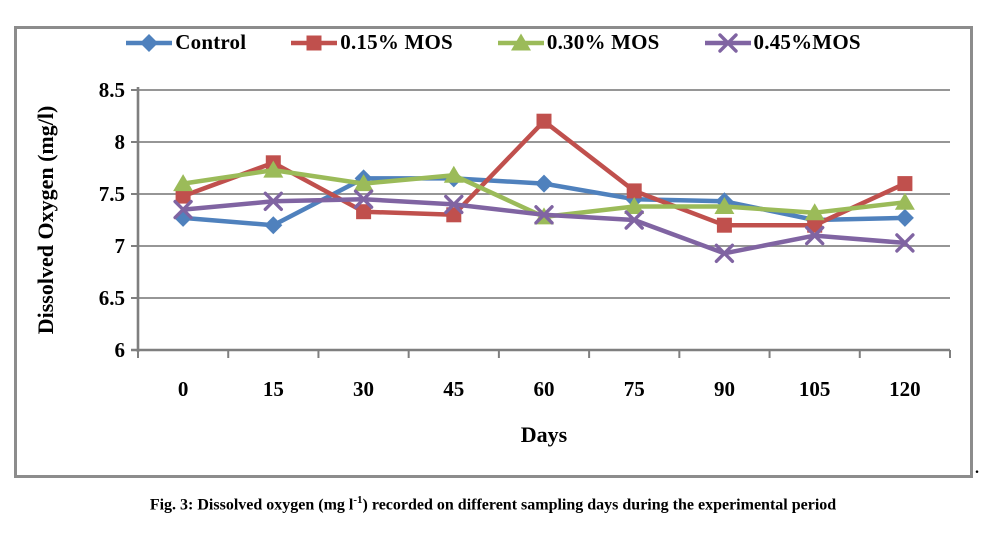 The image size is (986, 556). What do you see at coordinates (183, 389) in the screenshot?
I see `svg-text: 0` at bounding box center [183, 389].